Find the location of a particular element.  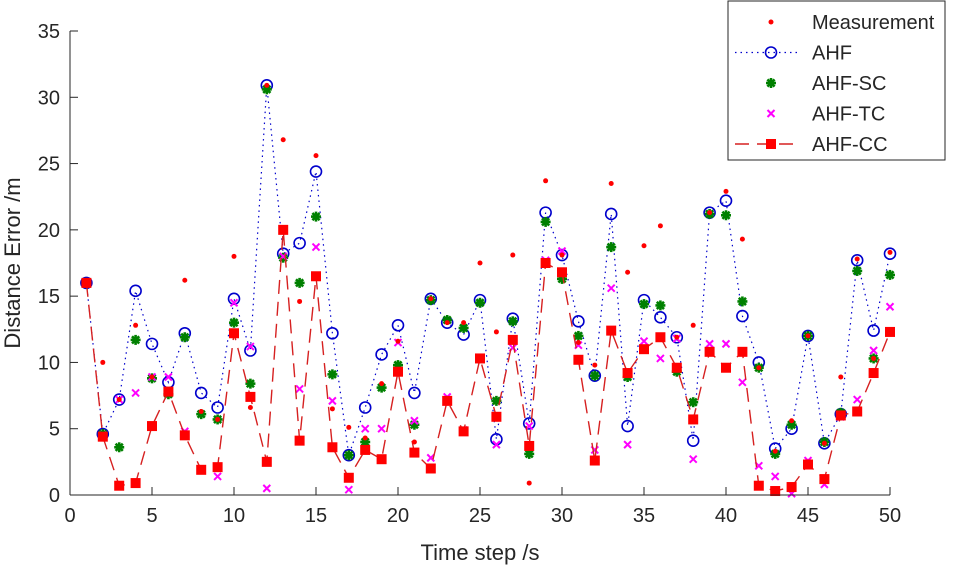

x-tick-label: 40 is located at coordinates (726, 516).